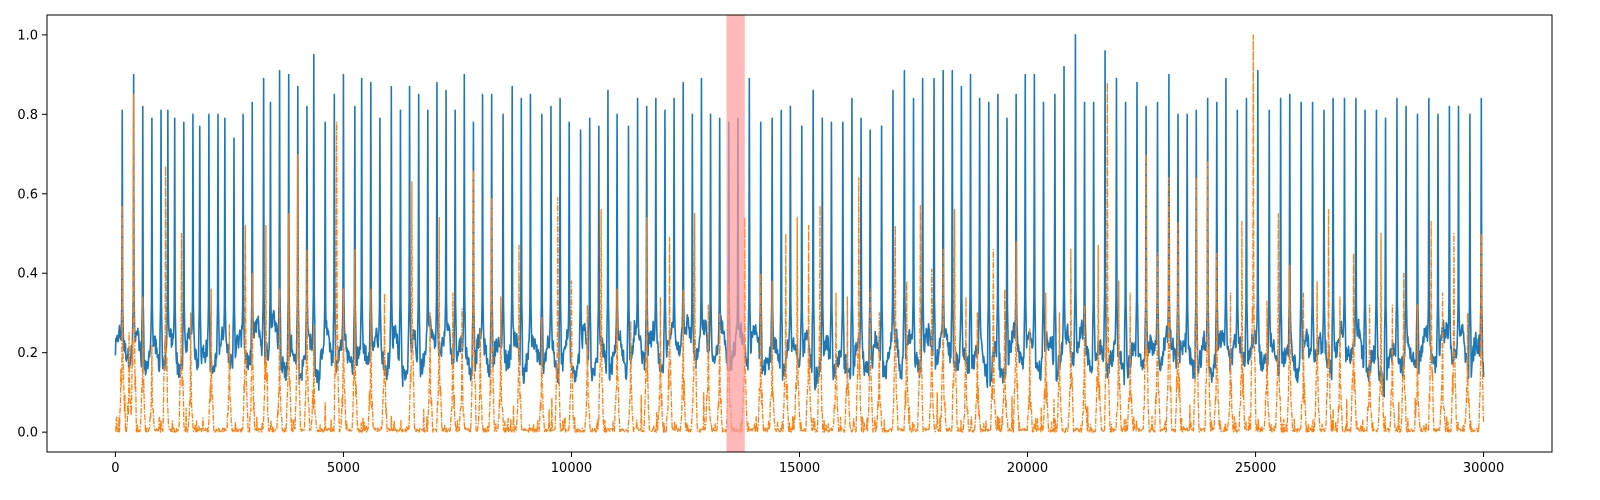 This screenshot has width=1600, height=500. Describe the element at coordinates (1255, 468) in the screenshot. I see `x-tick-label: 25000` at that location.